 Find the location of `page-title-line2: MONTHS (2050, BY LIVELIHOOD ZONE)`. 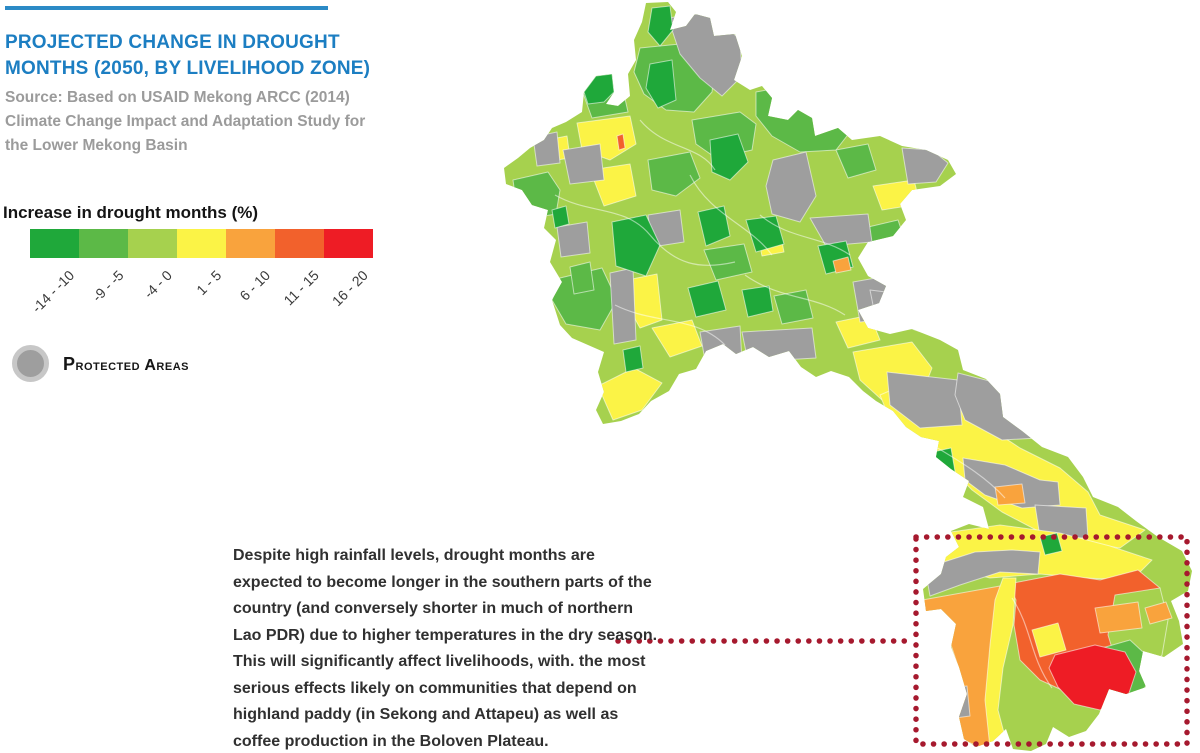

page-title-line2: MONTHS (2050, BY LIVELIHOOD ZONE) is located at coordinates (188, 68).